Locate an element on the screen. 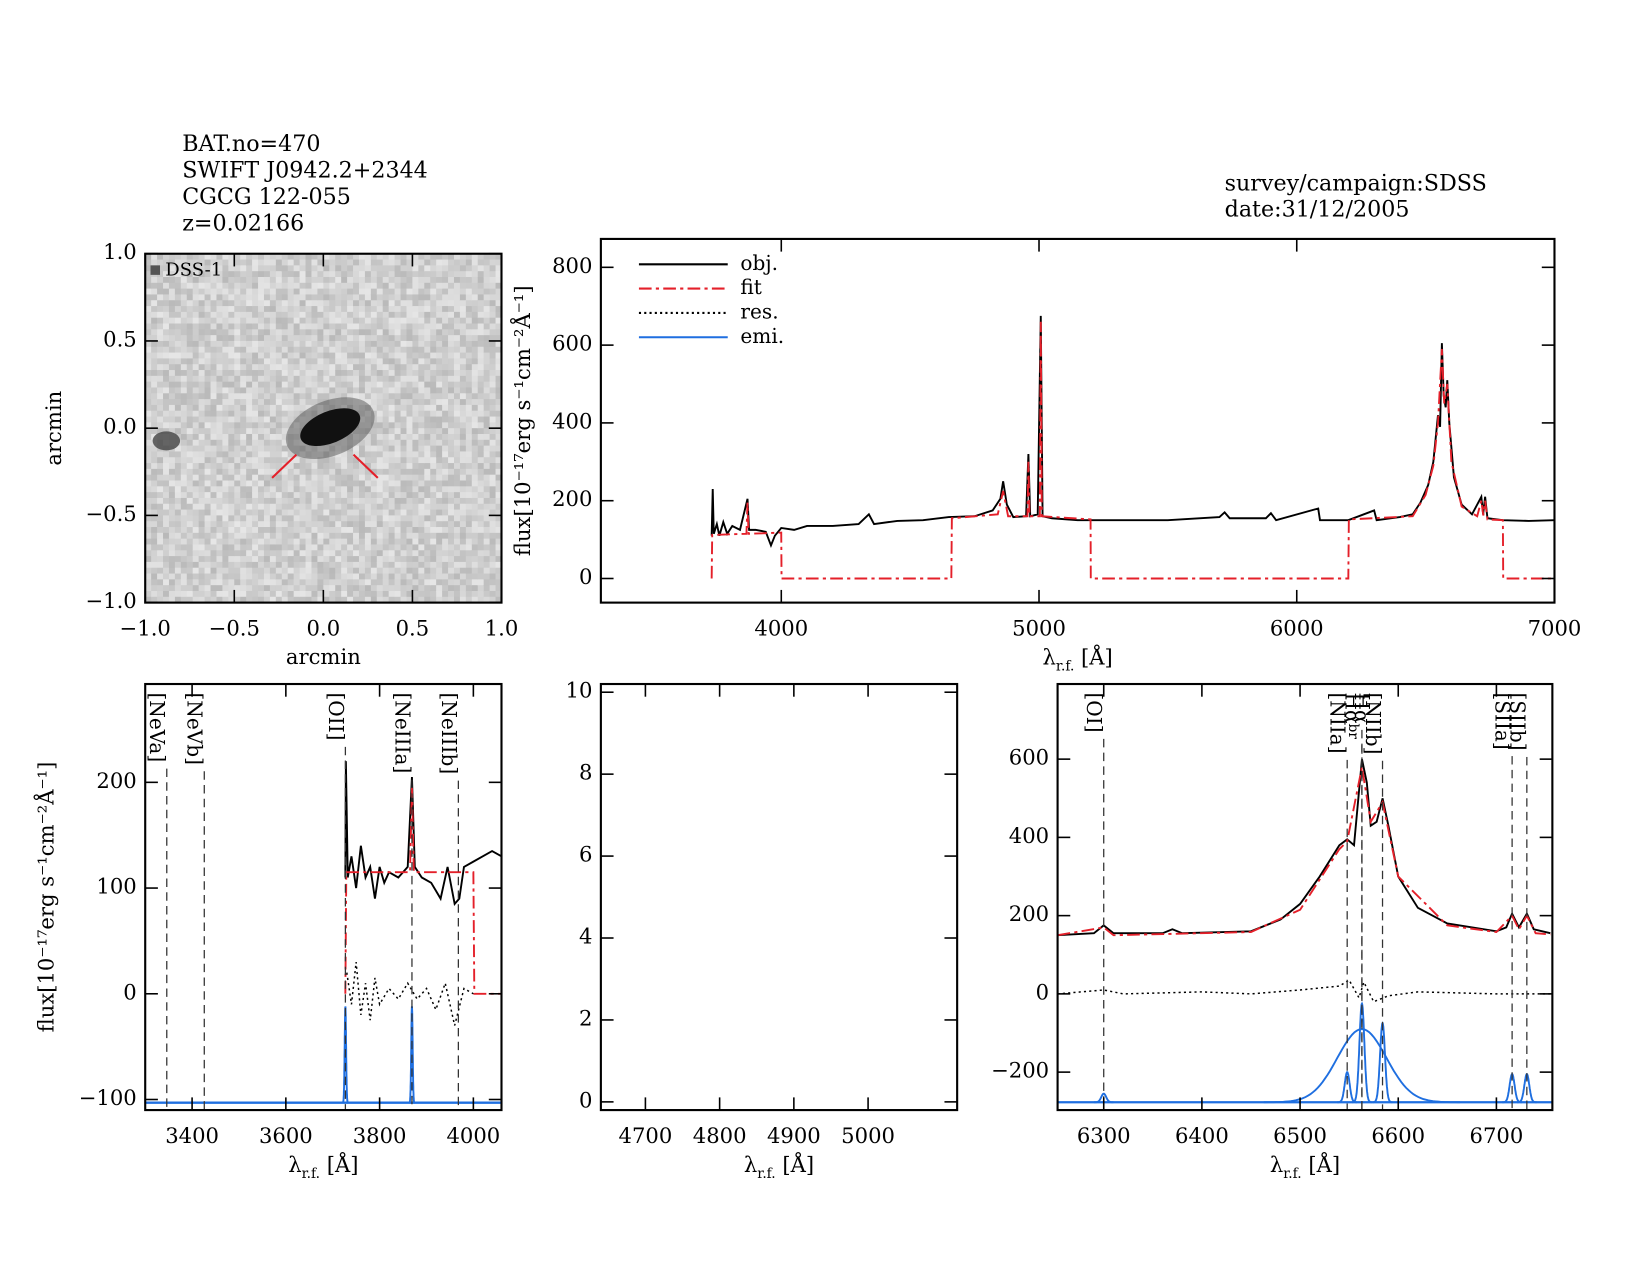 The height and width of the screenshot is (1275, 1650). frame is located at coordinates (323, 897).